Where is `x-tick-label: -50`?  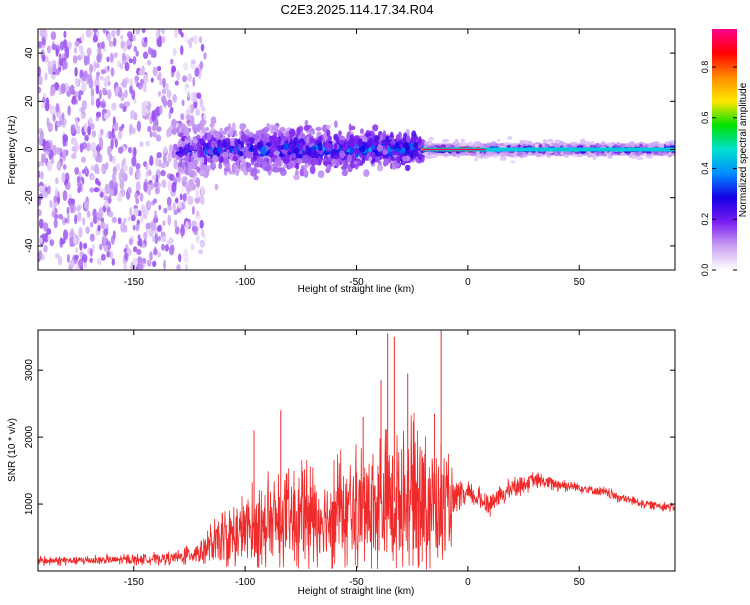
x-tick-label: -50 is located at coordinates (356, 582).